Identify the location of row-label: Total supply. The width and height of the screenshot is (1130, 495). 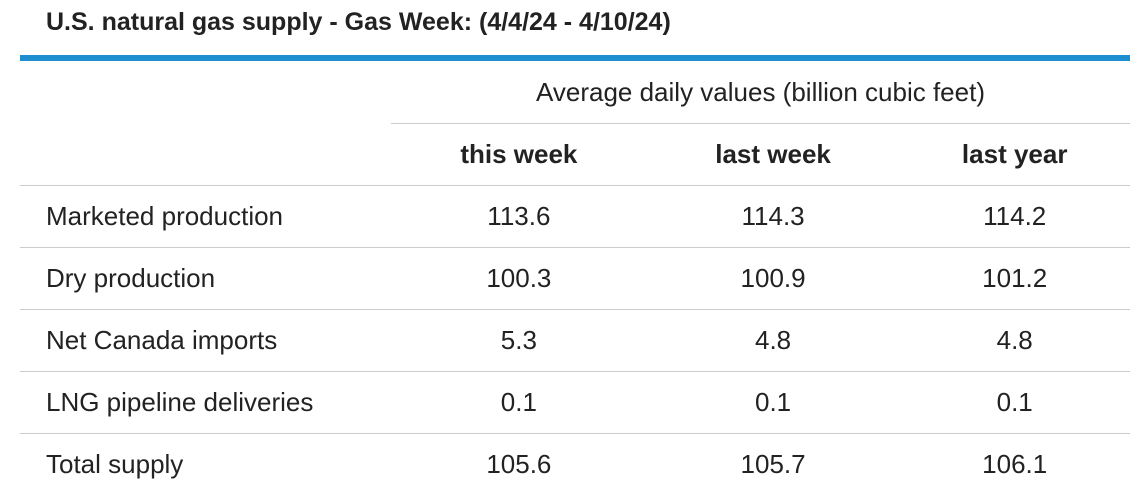
(205, 464).